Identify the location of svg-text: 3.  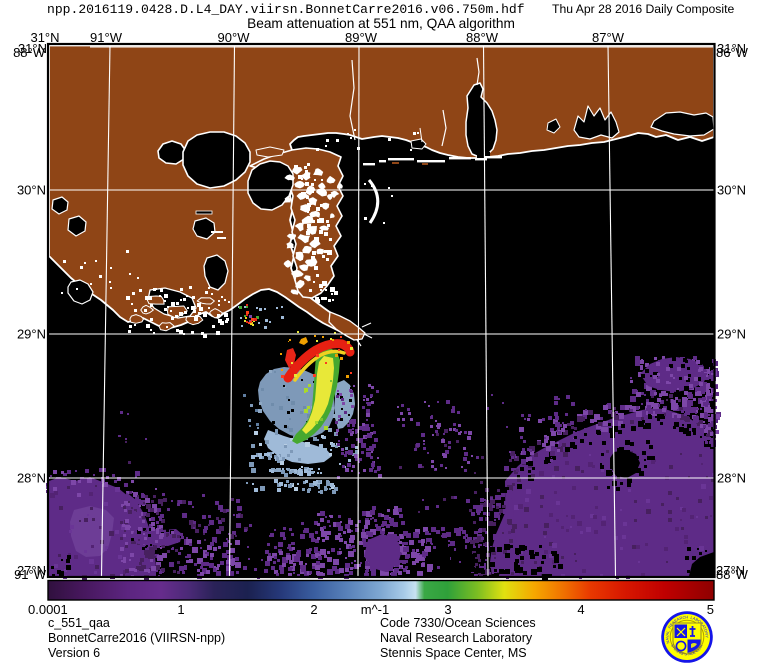
(447, 609).